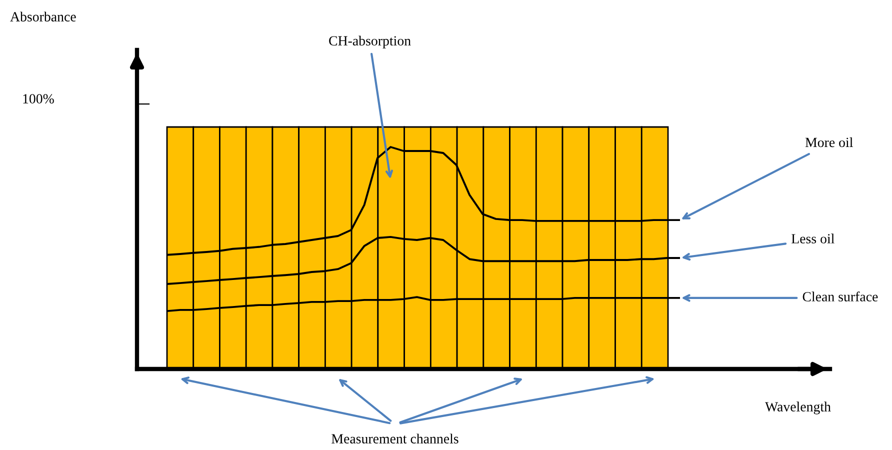  What do you see at coordinates (43, 17) in the screenshot?
I see `y-axis-title: Absorbance` at bounding box center [43, 17].